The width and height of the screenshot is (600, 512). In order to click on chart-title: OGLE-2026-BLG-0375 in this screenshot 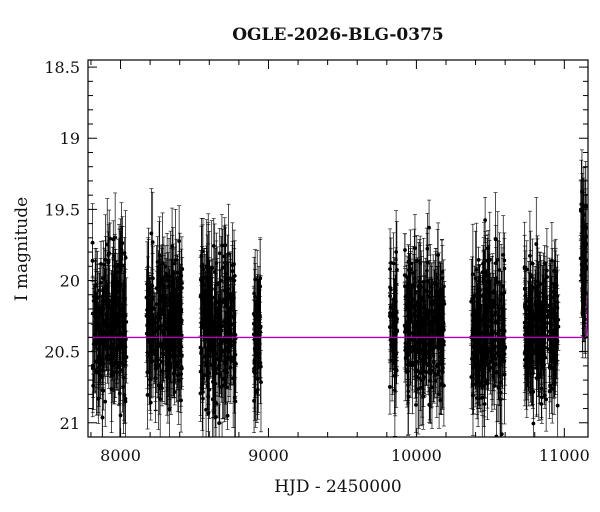, I will do `click(338, 35)`.